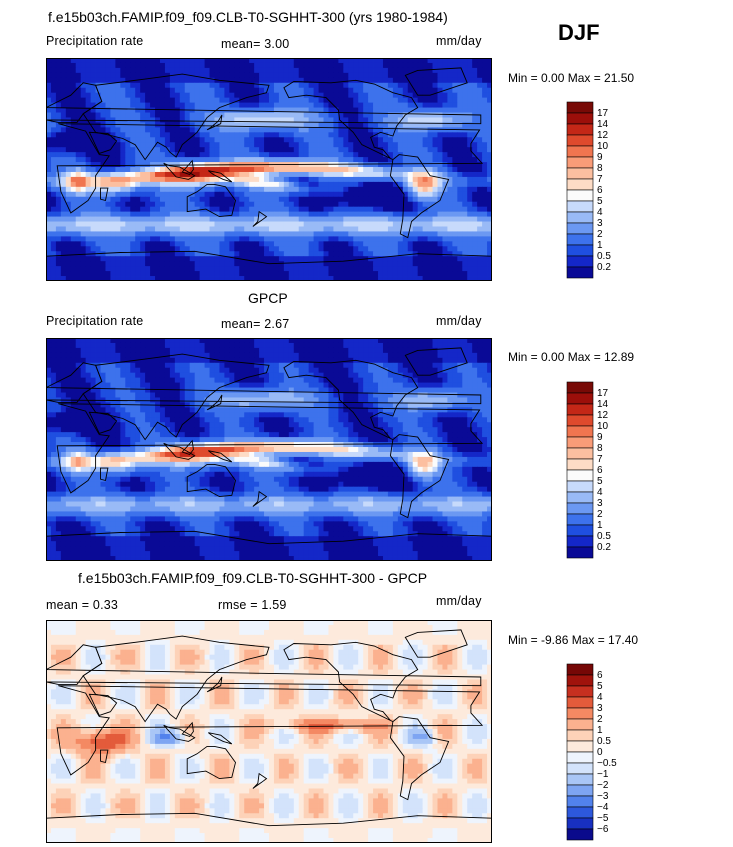 The width and height of the screenshot is (733, 847). I want to click on colorbar-tick-label: −2, so click(603, 785).